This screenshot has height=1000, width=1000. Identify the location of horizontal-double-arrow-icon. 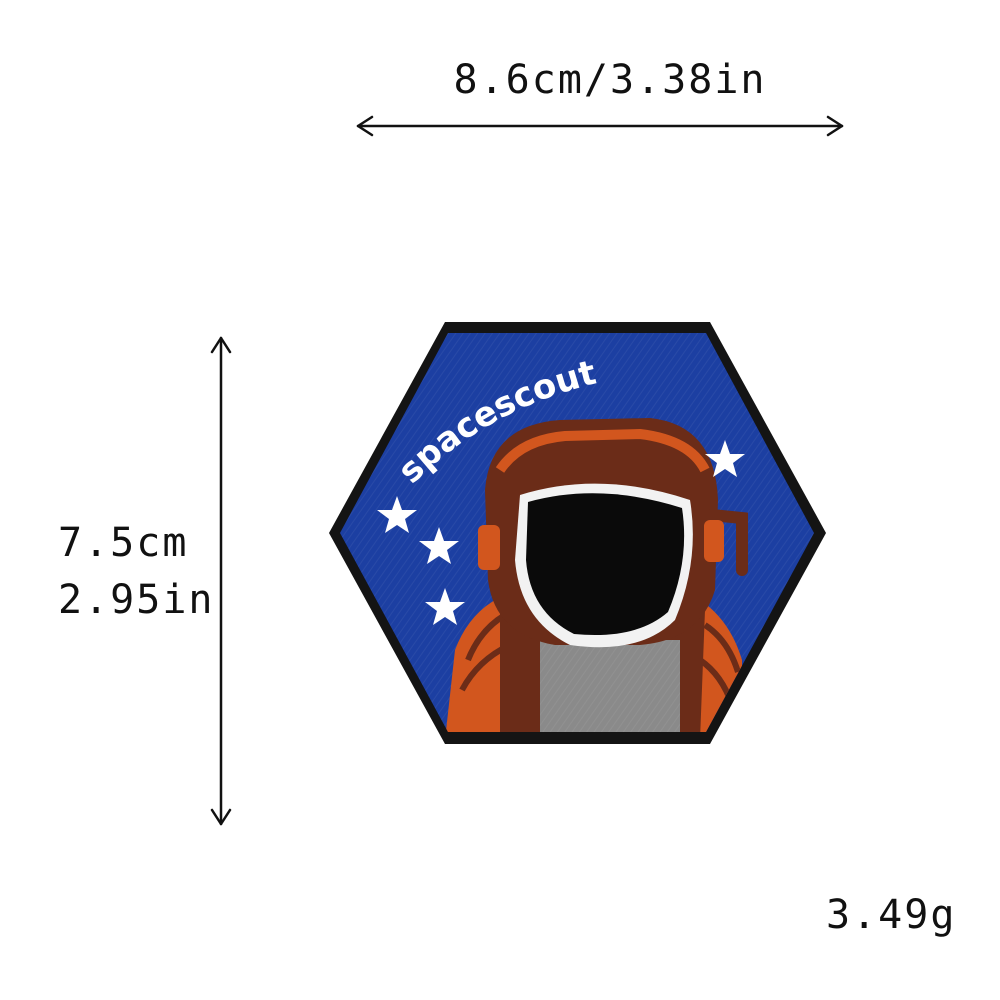
(600, 126).